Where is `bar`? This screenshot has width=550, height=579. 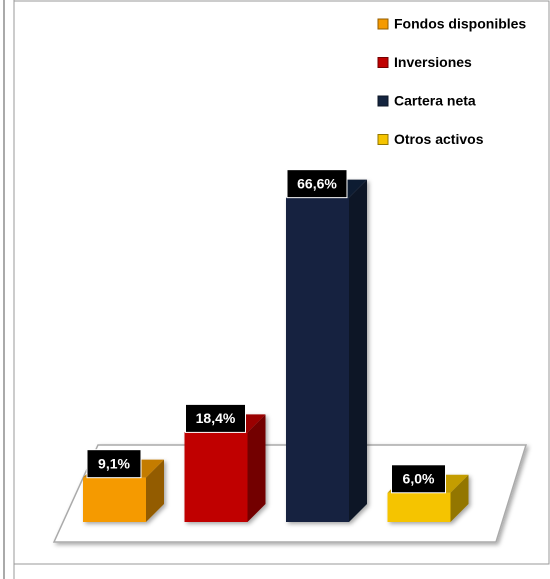
bar is located at coordinates (326, 350).